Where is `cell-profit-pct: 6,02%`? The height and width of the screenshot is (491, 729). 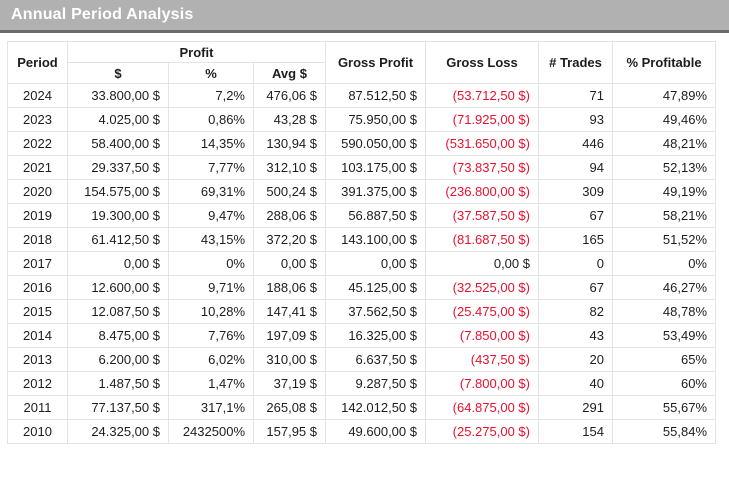
cell-profit-pct: 6,02% is located at coordinates (211, 359).